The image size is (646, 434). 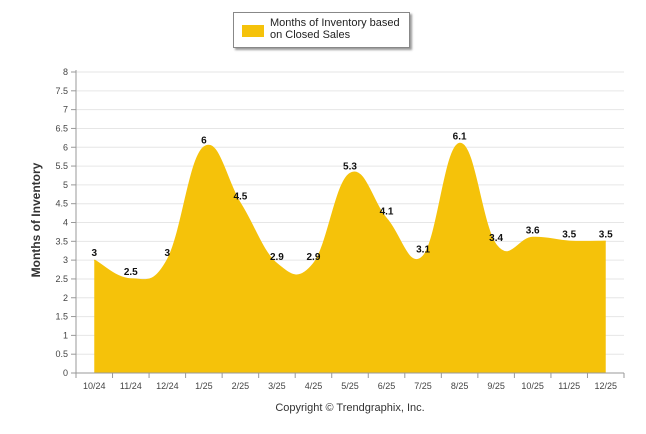 I want to click on y-tick-label: 4.5, so click(x=61, y=204).